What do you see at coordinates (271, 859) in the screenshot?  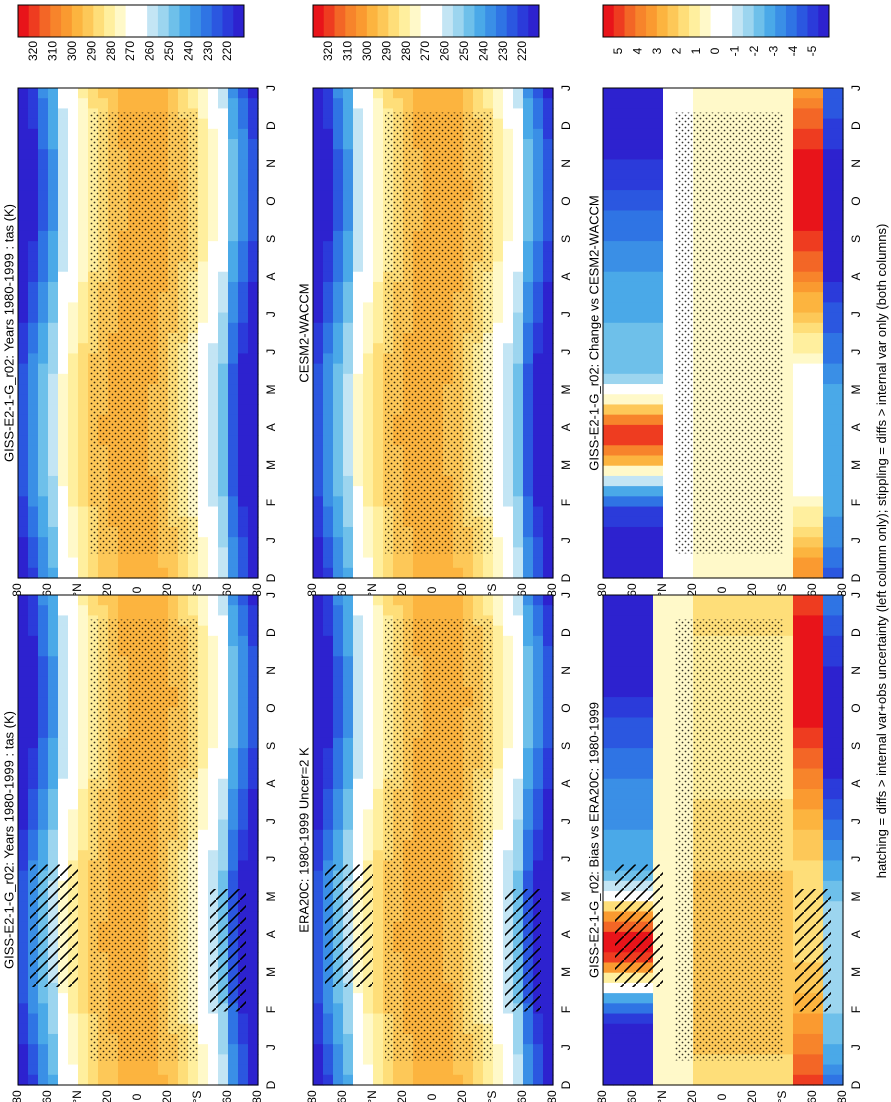 I see `x-tick-label: J` at bounding box center [271, 859].